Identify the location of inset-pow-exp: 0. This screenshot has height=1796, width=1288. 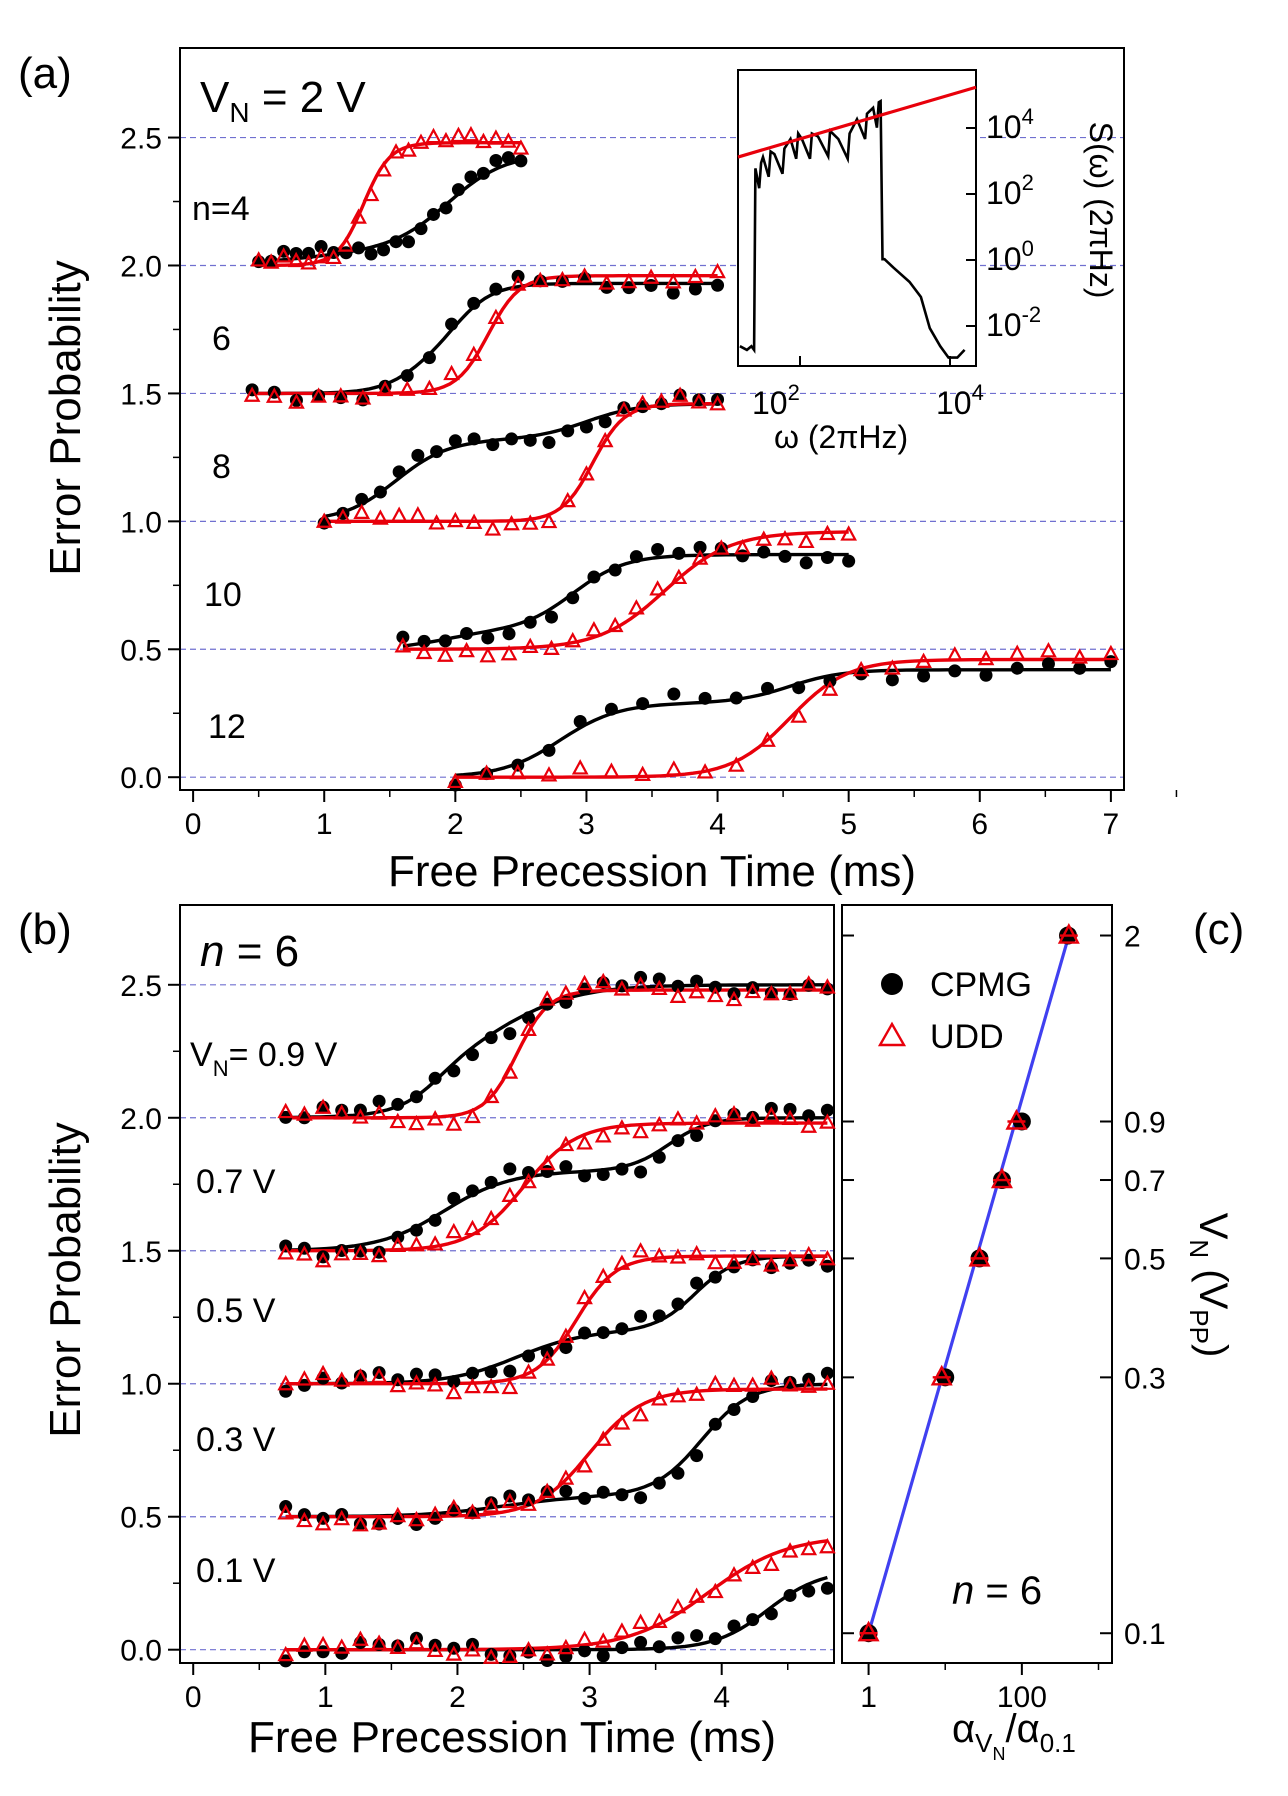
(1028, 248).